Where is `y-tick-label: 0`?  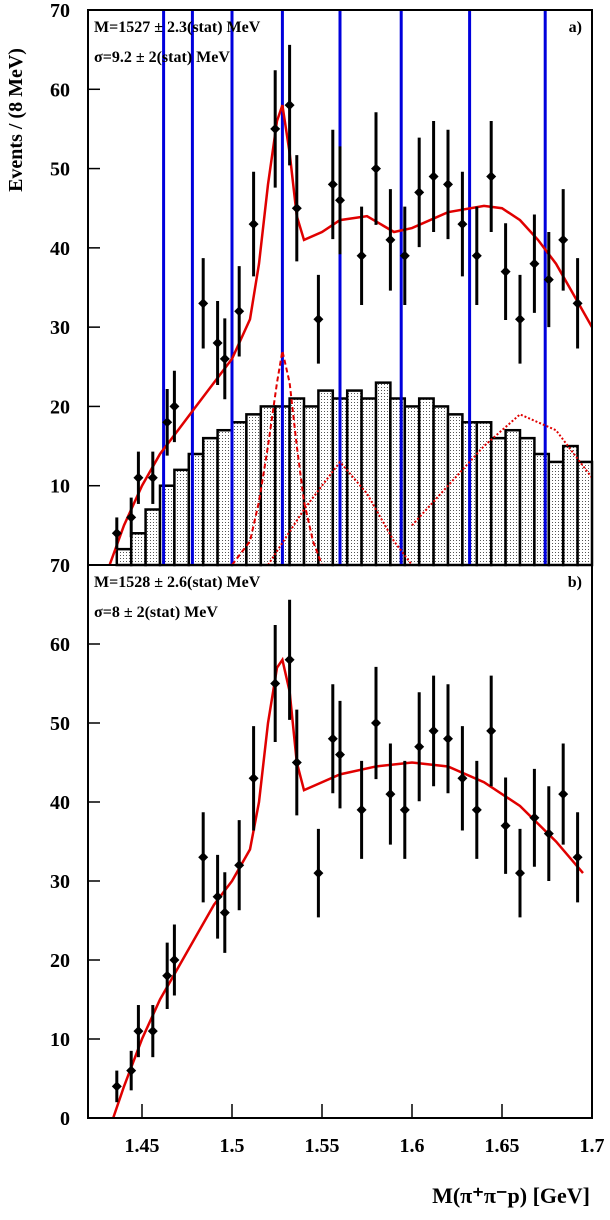 y-tick-label: 0 is located at coordinates (65, 1119).